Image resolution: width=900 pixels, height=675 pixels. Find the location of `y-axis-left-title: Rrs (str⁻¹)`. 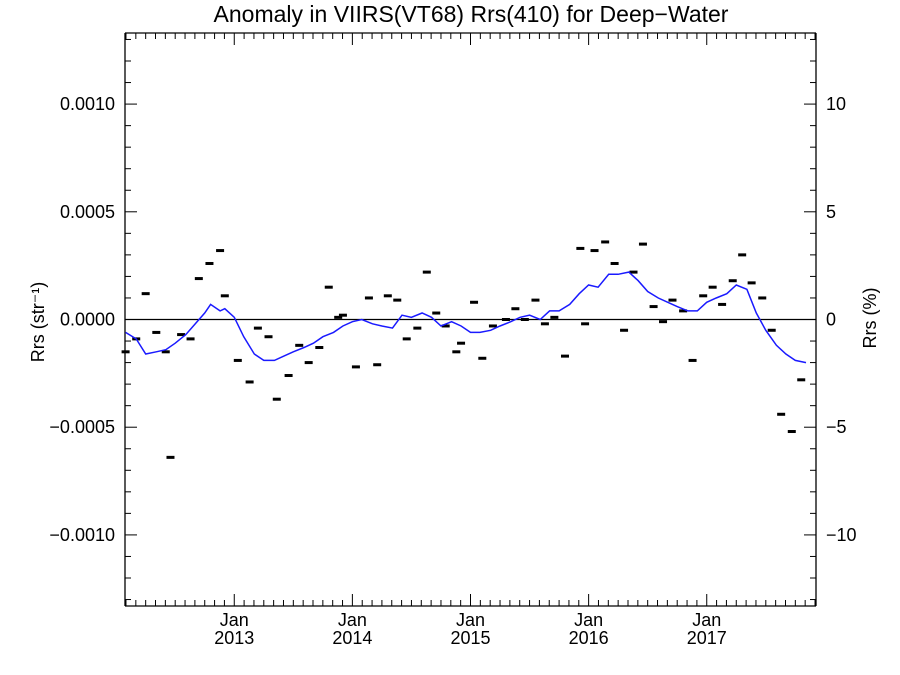

y-axis-left-title: Rrs (str⁻¹) is located at coordinates (38, 322).